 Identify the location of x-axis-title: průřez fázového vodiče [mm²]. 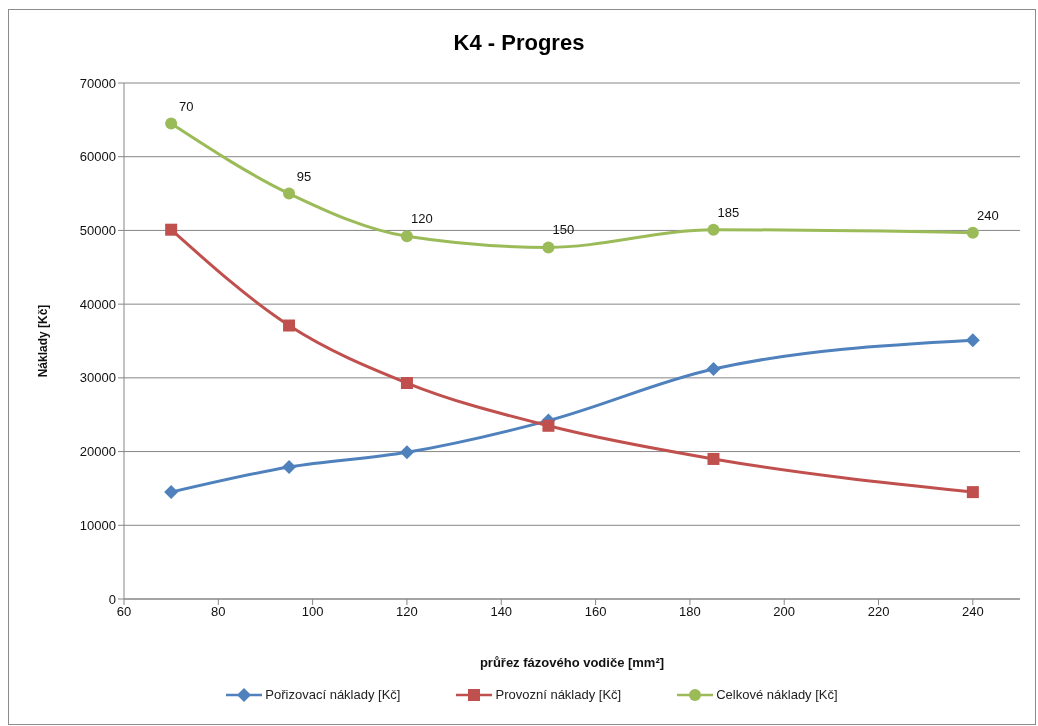
(572, 662).